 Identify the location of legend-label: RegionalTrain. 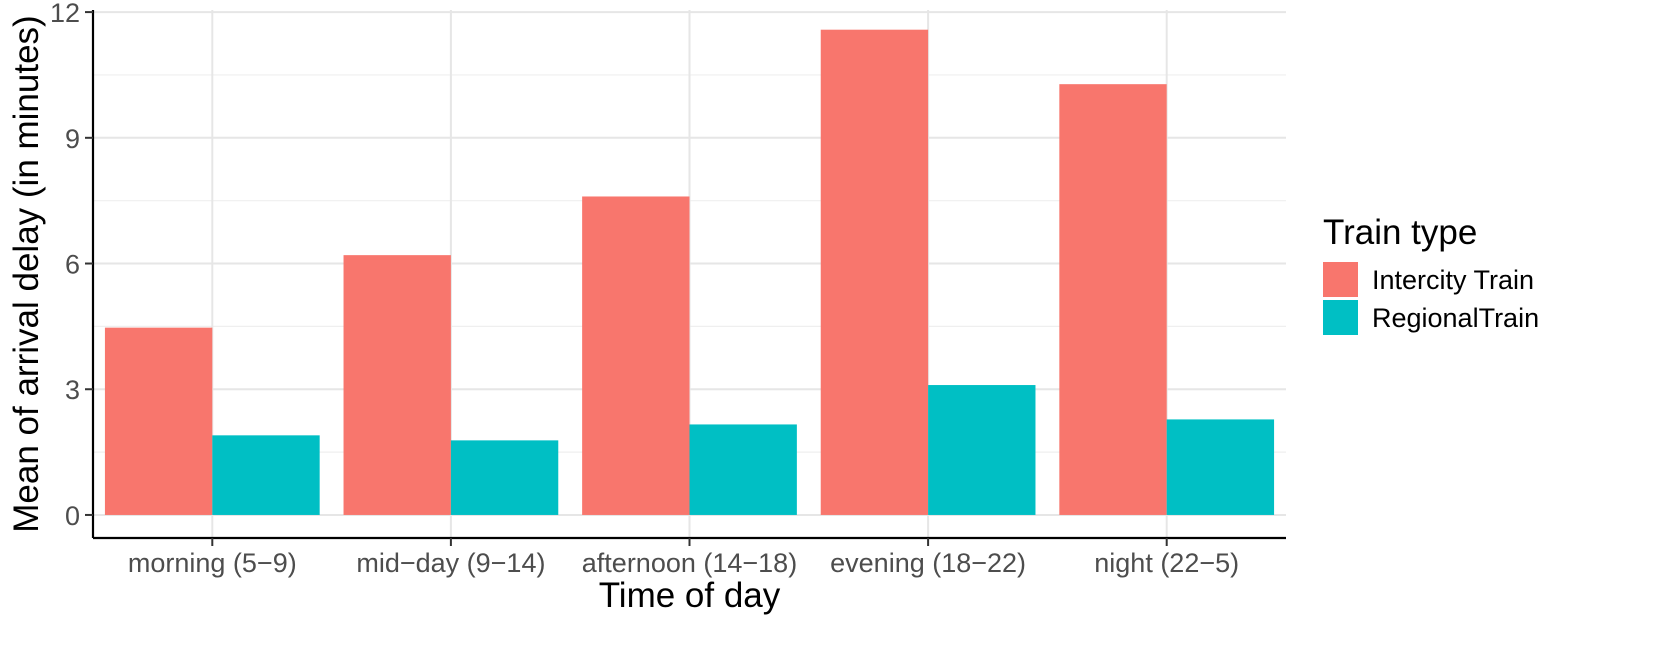
(1455, 318).